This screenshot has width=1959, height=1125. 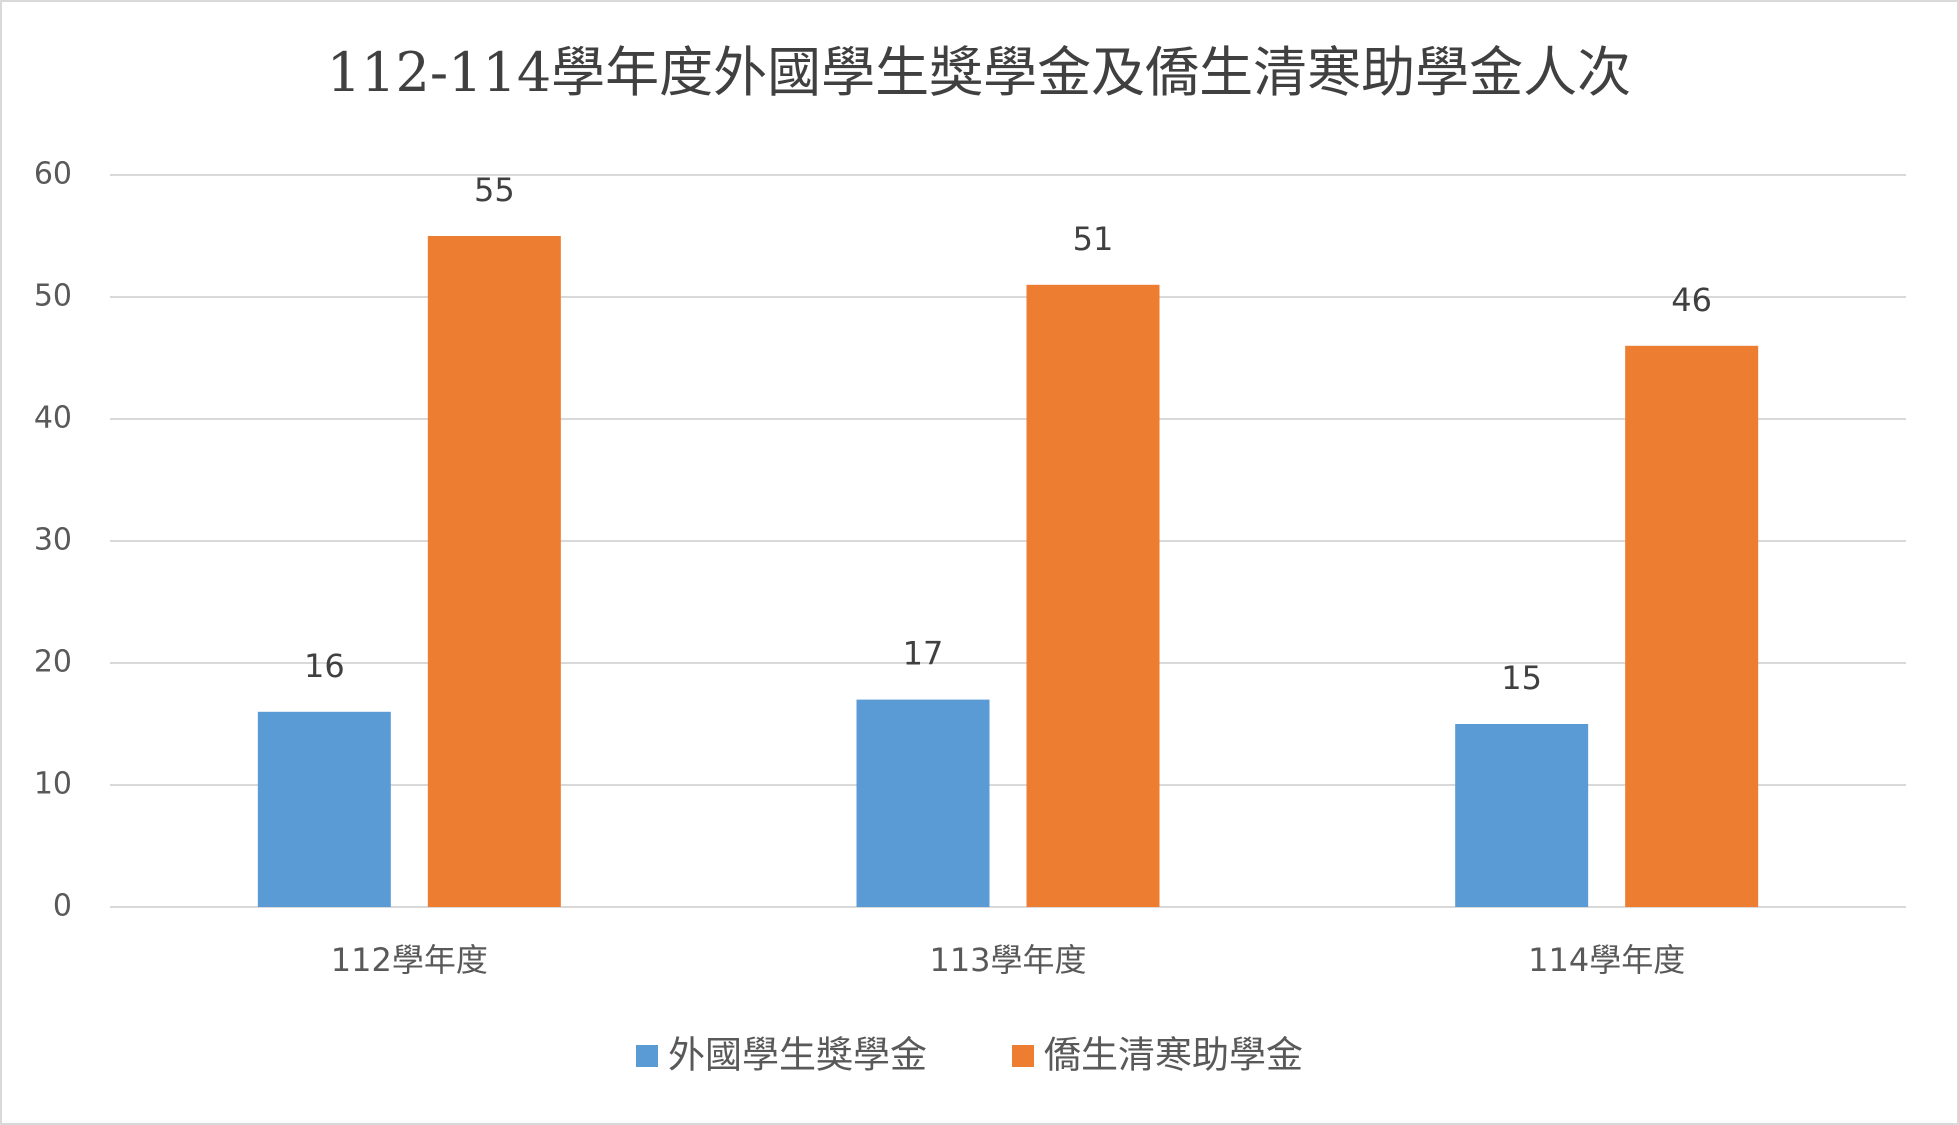 I want to click on legend-label: 外國學生獎學金, so click(x=797, y=1055).